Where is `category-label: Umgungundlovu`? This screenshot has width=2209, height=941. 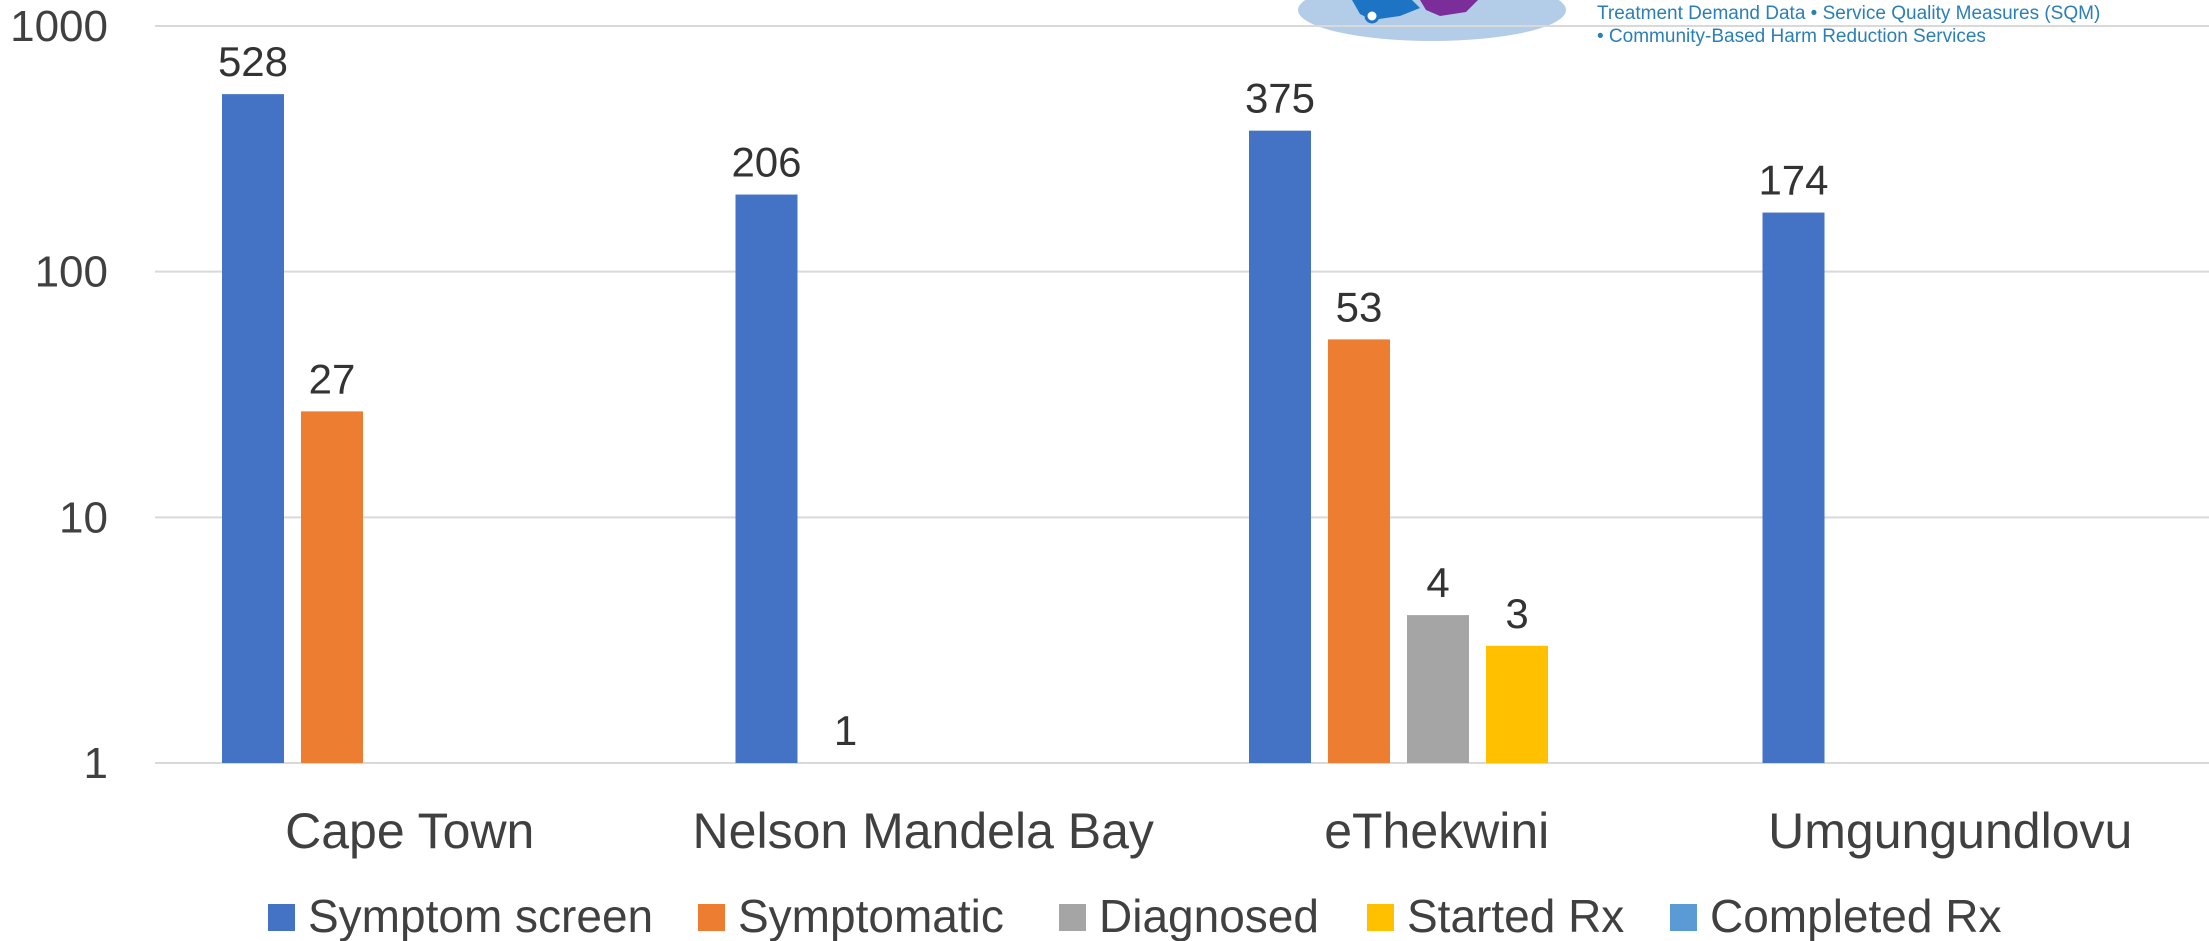
category-label: Umgungundlovu is located at coordinates (1950, 831).